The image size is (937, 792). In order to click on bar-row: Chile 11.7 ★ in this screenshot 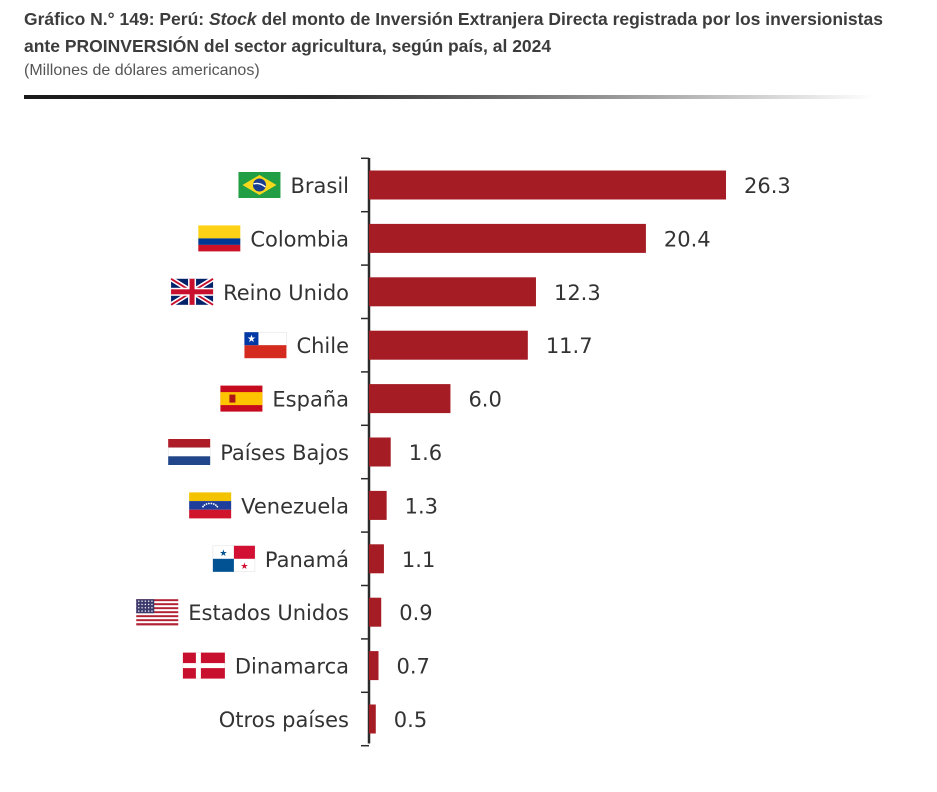, I will do `click(418, 345)`.